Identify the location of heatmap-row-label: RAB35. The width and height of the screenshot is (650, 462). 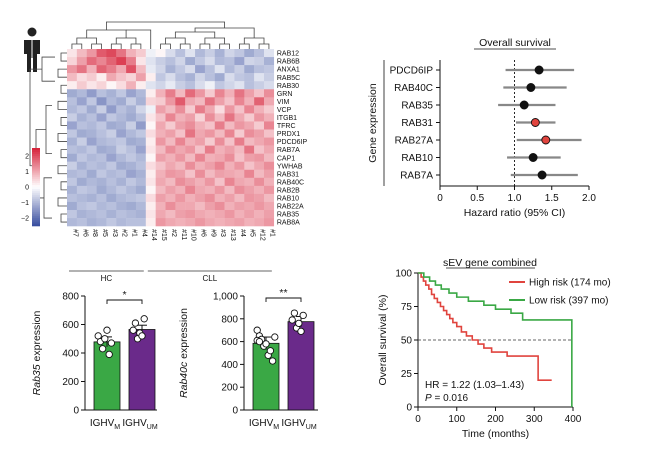
(288, 215).